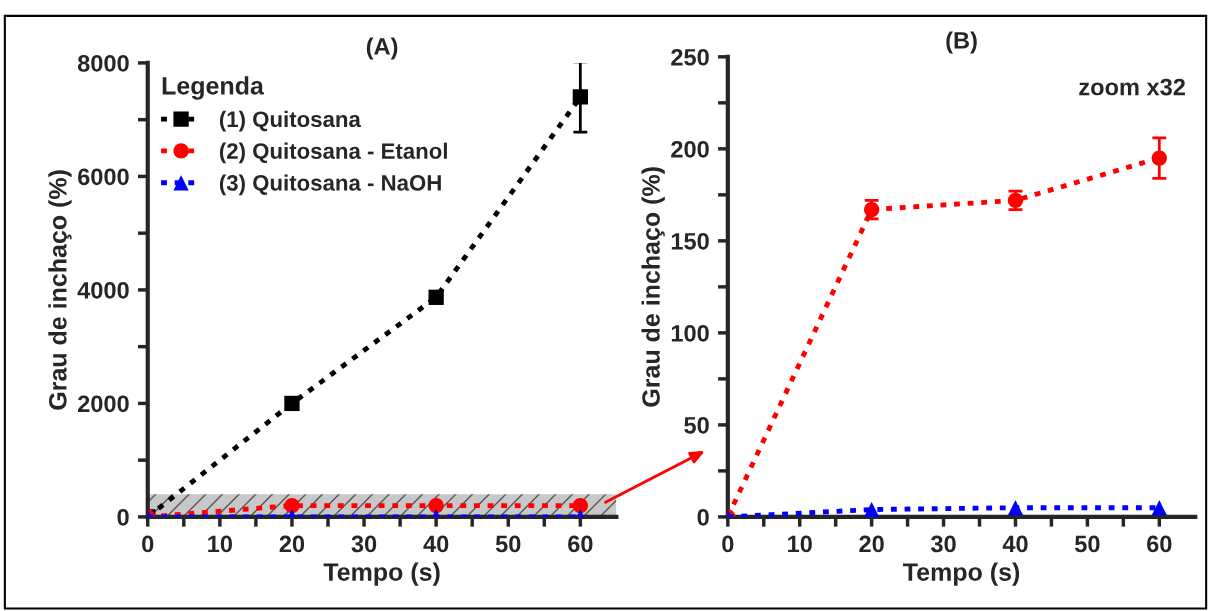 The width and height of the screenshot is (1211, 611). What do you see at coordinates (103, 177) in the screenshot?
I see `y-tick-label: 6000` at bounding box center [103, 177].